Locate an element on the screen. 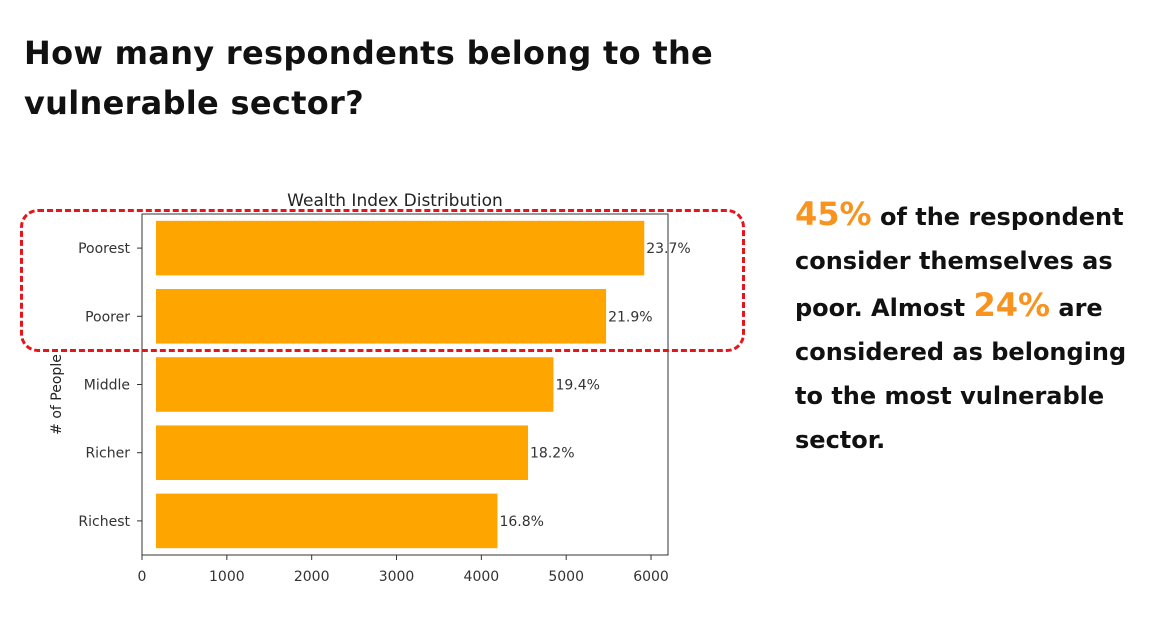 This screenshot has height=636, width=1165. value-label-richest: 16.8% is located at coordinates (521, 522).